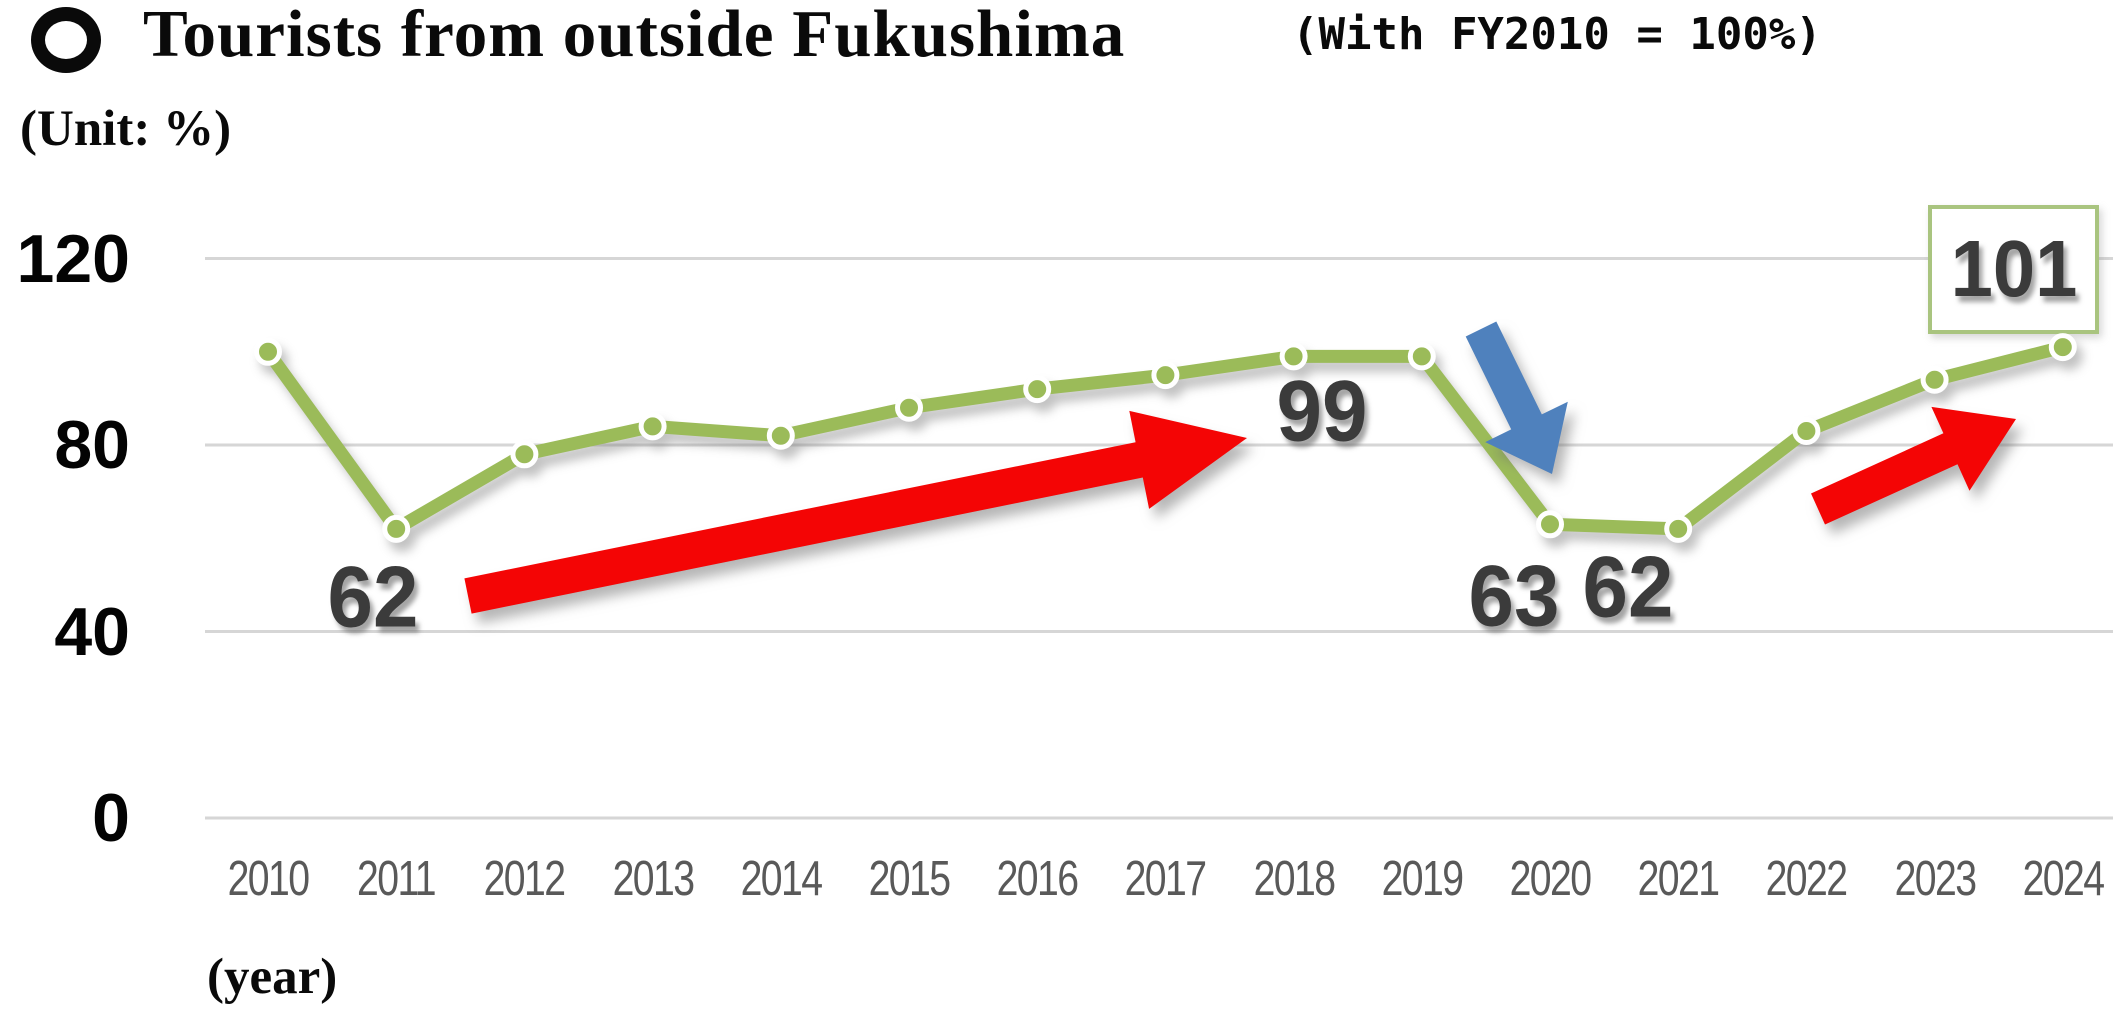 Image resolution: width=2123 pixels, height=1016 pixels. What do you see at coordinates (1293, 356) in the screenshot?
I see `data-point-2018` at bounding box center [1293, 356].